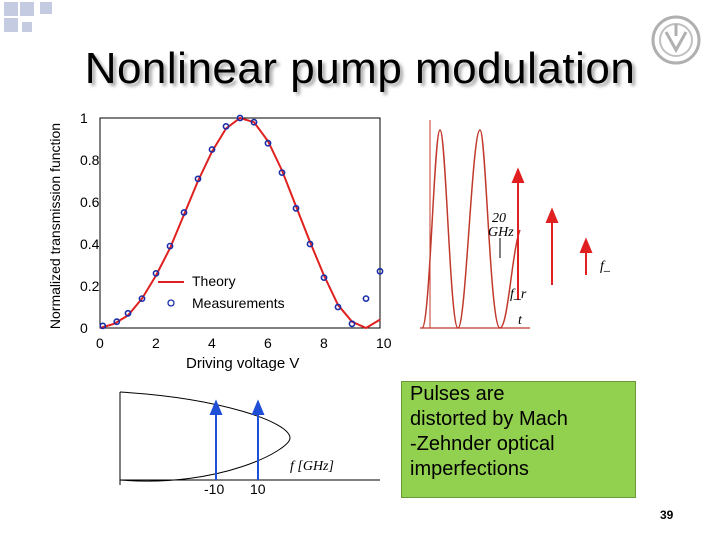 Image resolution: width=720 pixels, height=540 pixels. What do you see at coordinates (360, 68) in the screenshot?
I see `slide-title: Nonlinear pump modulation` at bounding box center [360, 68].